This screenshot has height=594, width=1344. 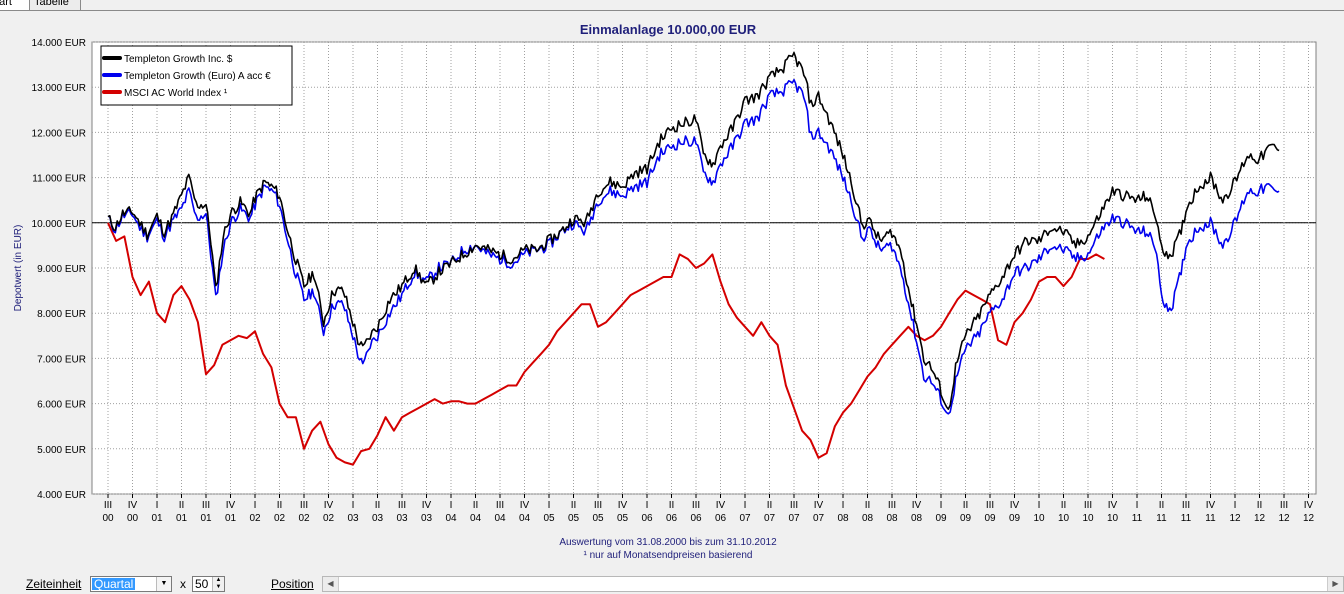 What do you see at coordinates (61, 269) in the screenshot?
I see `y-tick-label: 9.000 EUR` at bounding box center [61, 269].